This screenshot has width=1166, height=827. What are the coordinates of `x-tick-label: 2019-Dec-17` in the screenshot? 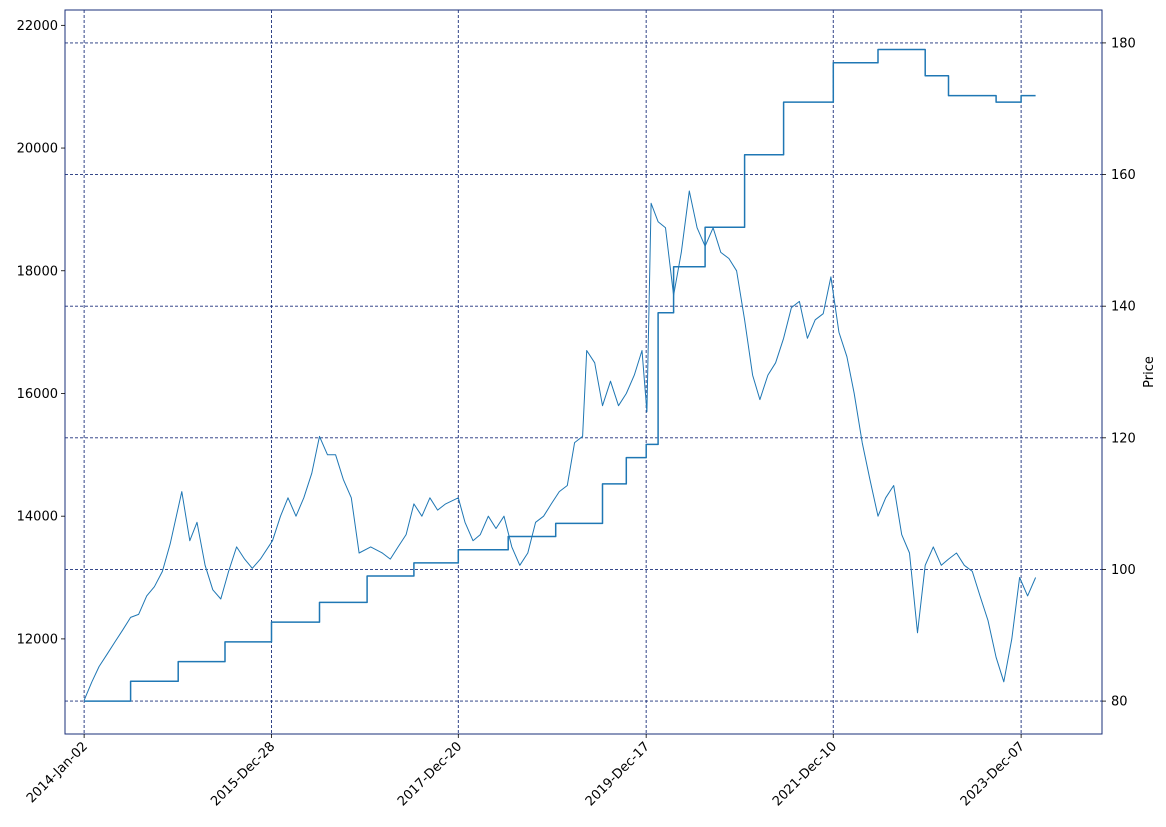 It's located at (618, 774).